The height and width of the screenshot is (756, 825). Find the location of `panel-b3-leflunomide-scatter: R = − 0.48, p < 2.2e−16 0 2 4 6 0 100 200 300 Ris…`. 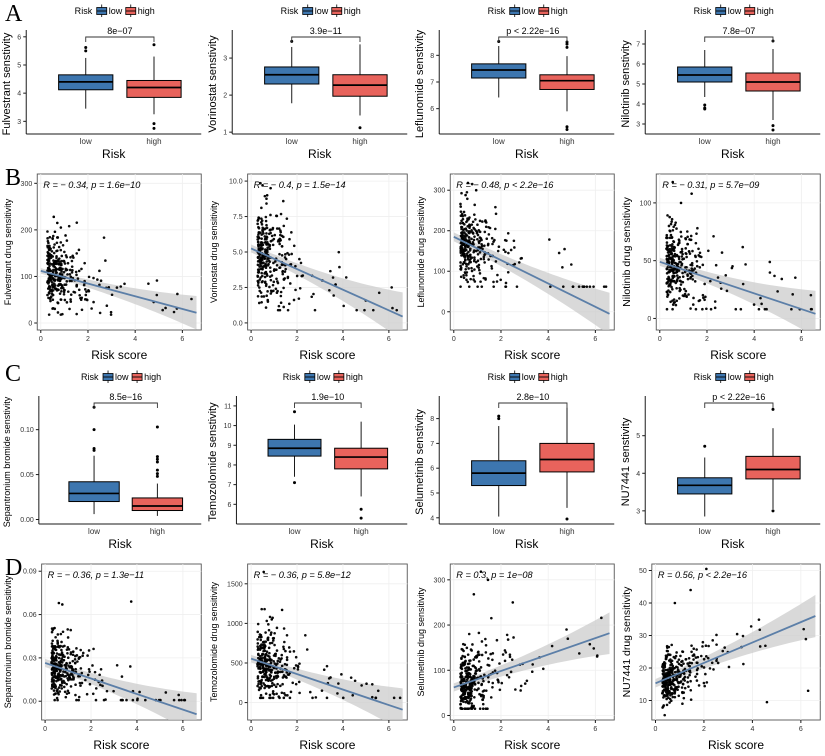

panel-b3-leflunomide-scatter: R = − 0.48, p < 2.2e−16 0 2 4 6 0 100 200 300 Ris… is located at coordinates (516, 267).